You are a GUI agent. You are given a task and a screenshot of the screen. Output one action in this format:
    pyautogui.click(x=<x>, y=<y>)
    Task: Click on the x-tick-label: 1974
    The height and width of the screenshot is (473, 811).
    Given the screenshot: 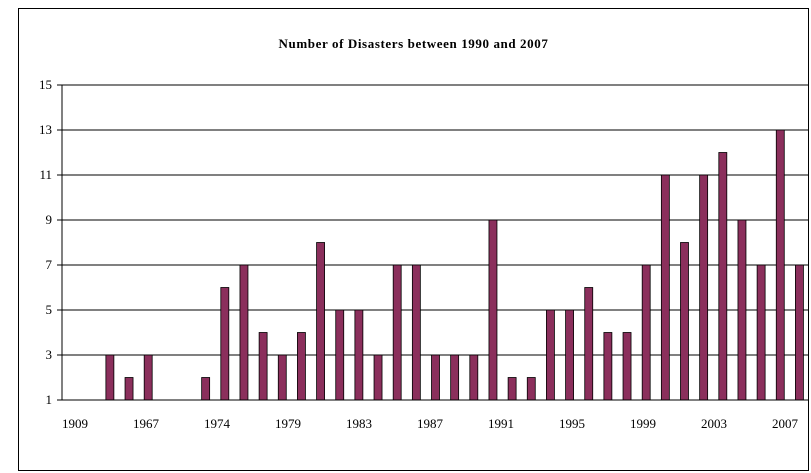 What is the action you would take?
    pyautogui.click(x=217, y=423)
    